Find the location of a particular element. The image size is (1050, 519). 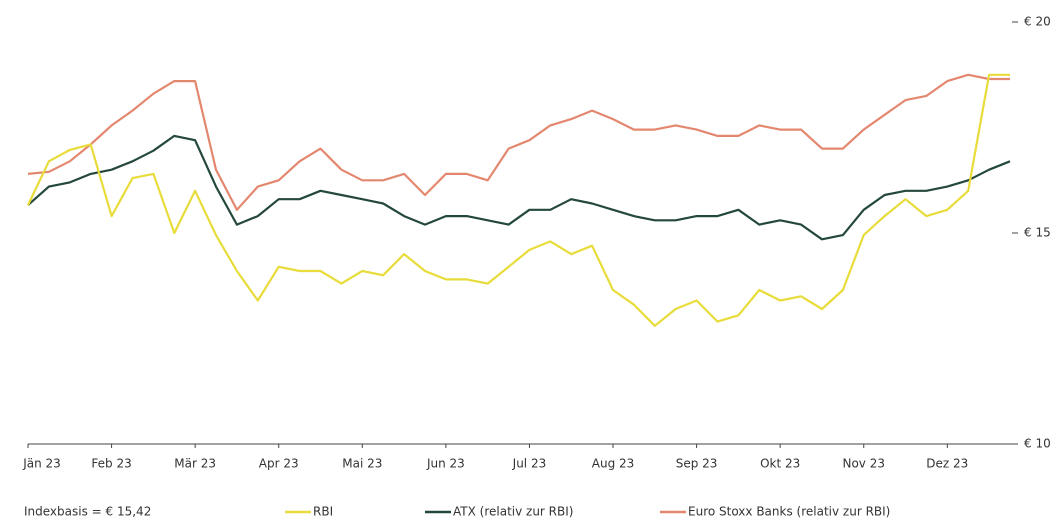

legend-label: RBI is located at coordinates (323, 512).